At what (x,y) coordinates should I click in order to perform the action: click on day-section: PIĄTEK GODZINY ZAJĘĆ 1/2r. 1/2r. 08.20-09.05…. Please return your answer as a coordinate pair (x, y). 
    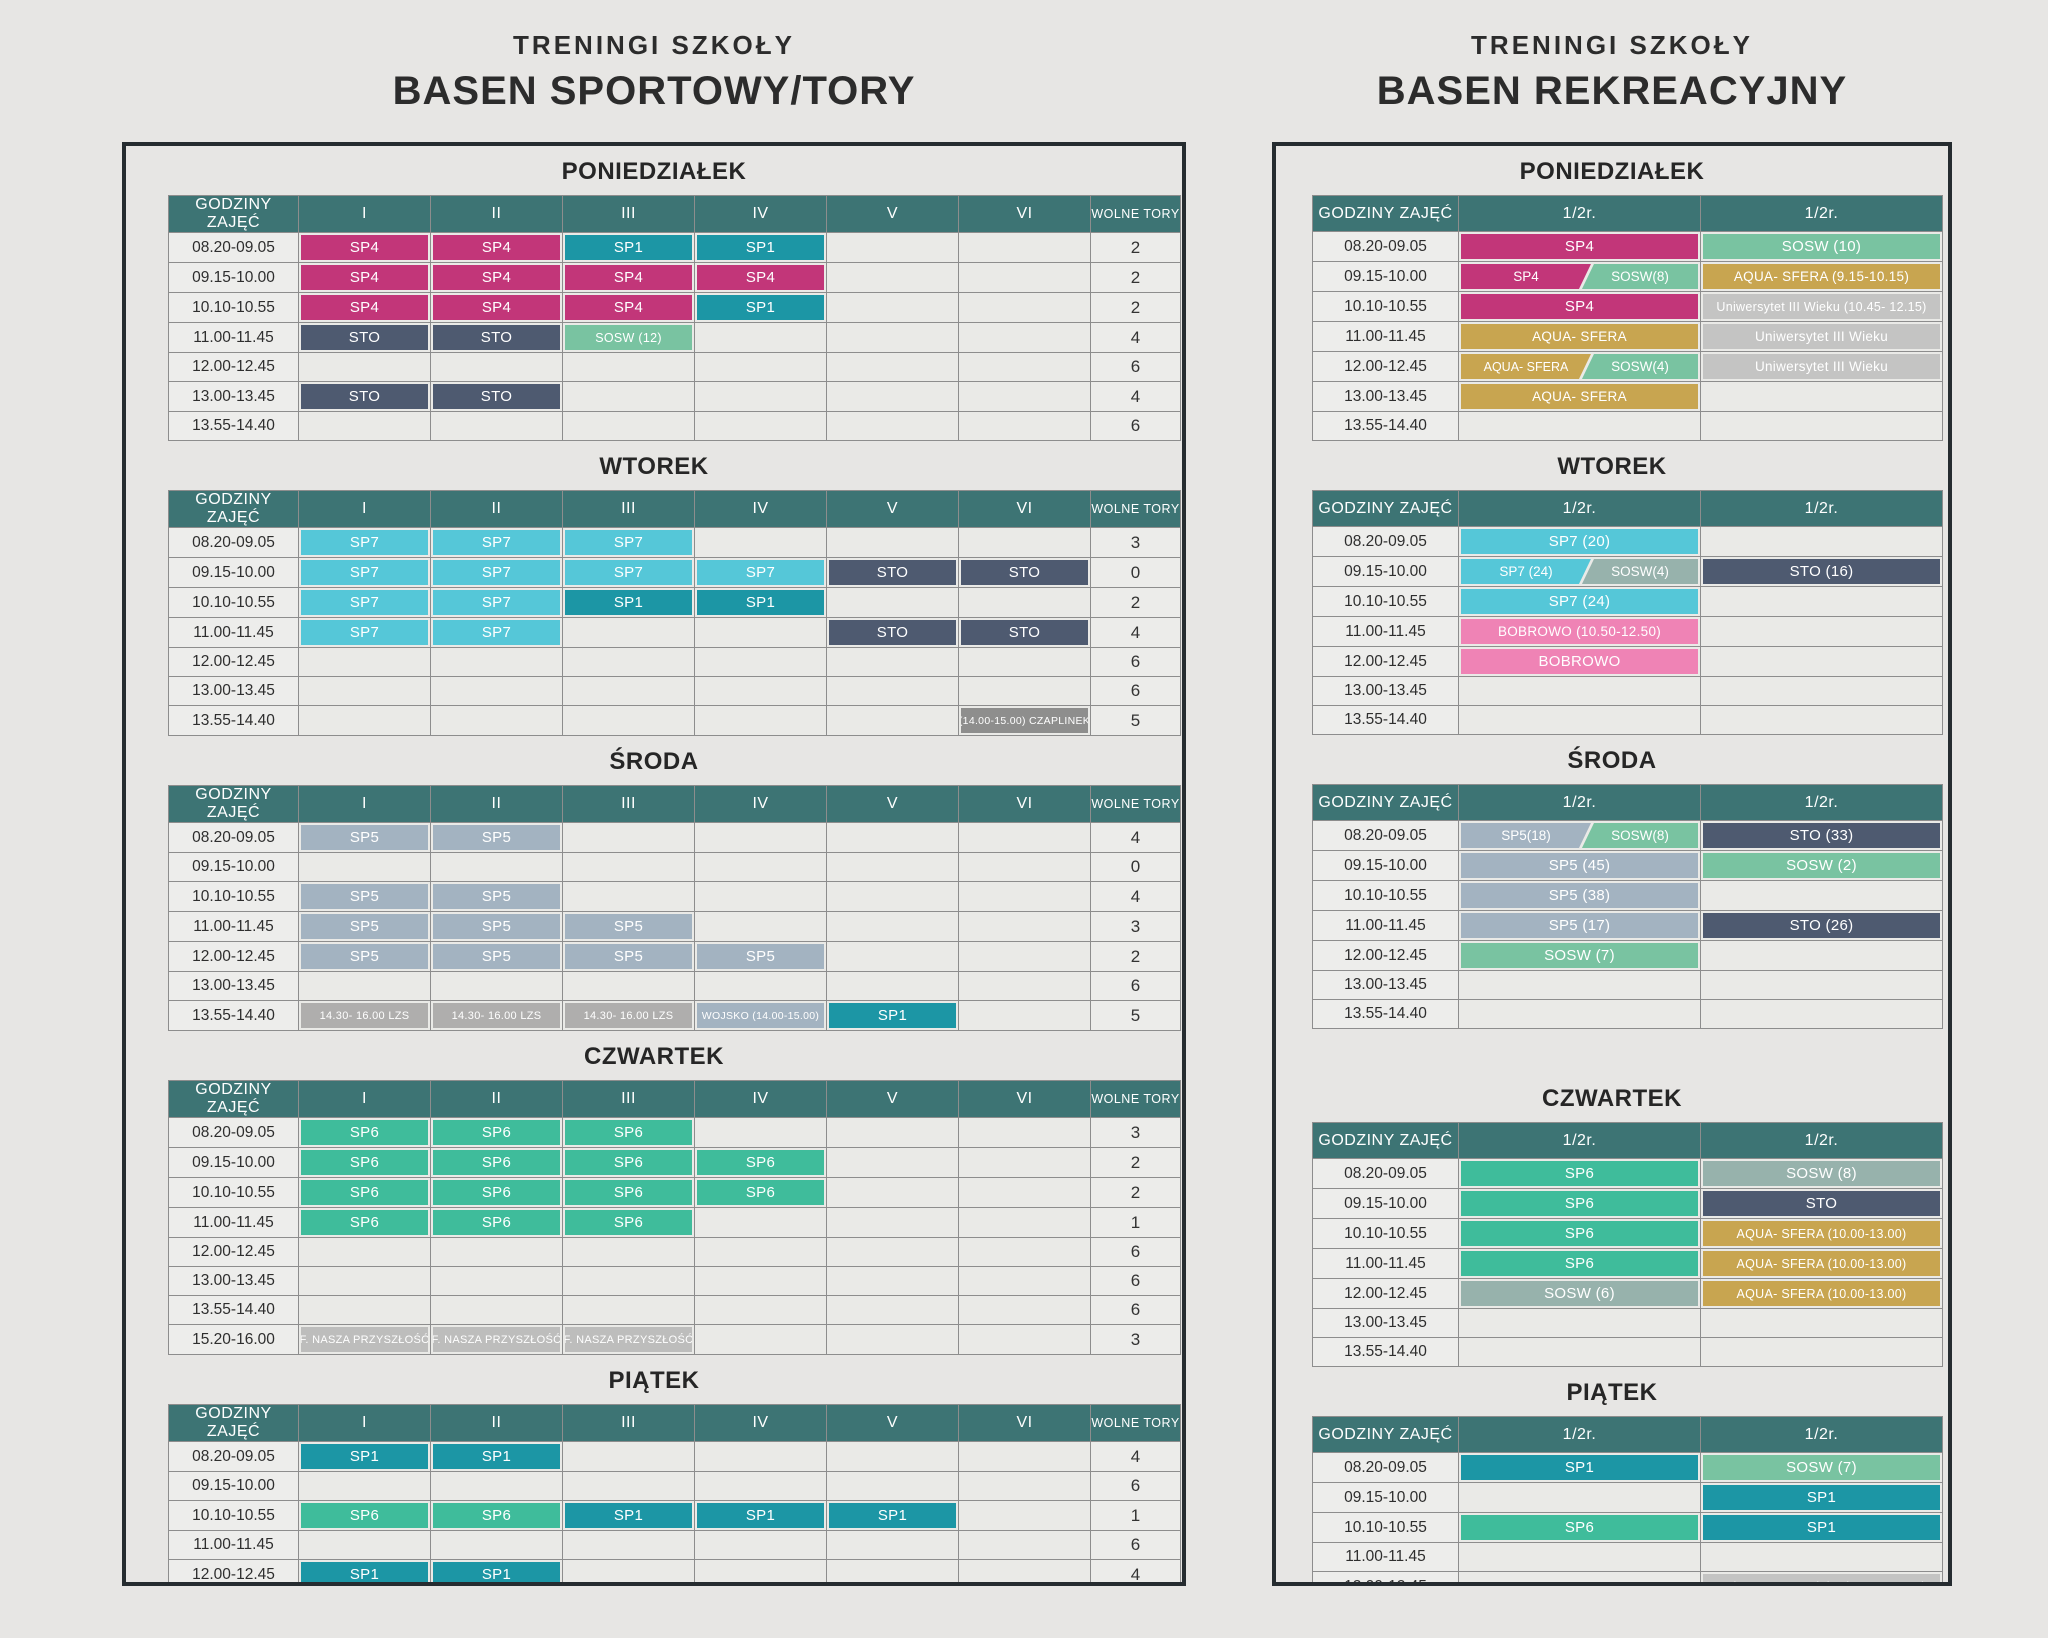
    Looking at the image, I should click on (1612, 1480).